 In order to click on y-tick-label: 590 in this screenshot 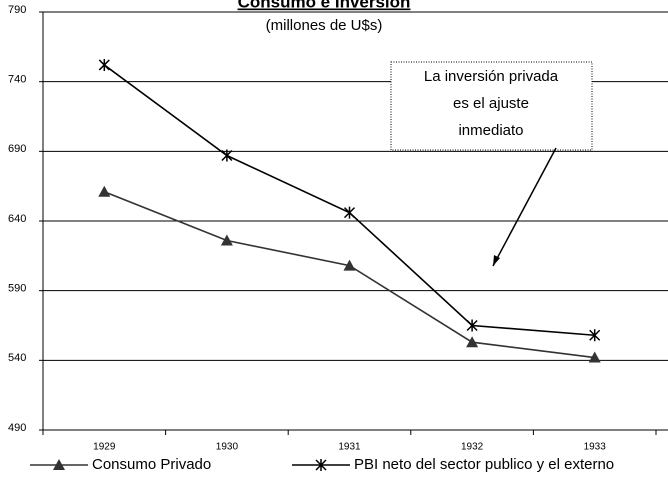, I will do `click(17, 289)`.